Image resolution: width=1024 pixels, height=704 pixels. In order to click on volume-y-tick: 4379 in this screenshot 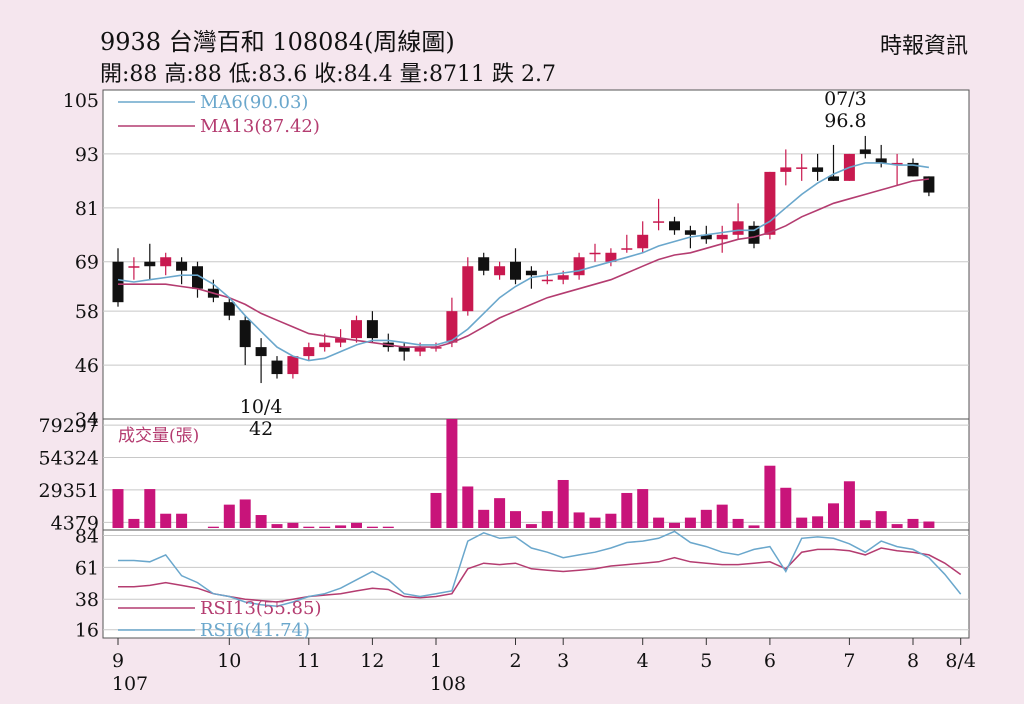, I will do `click(75, 523)`.